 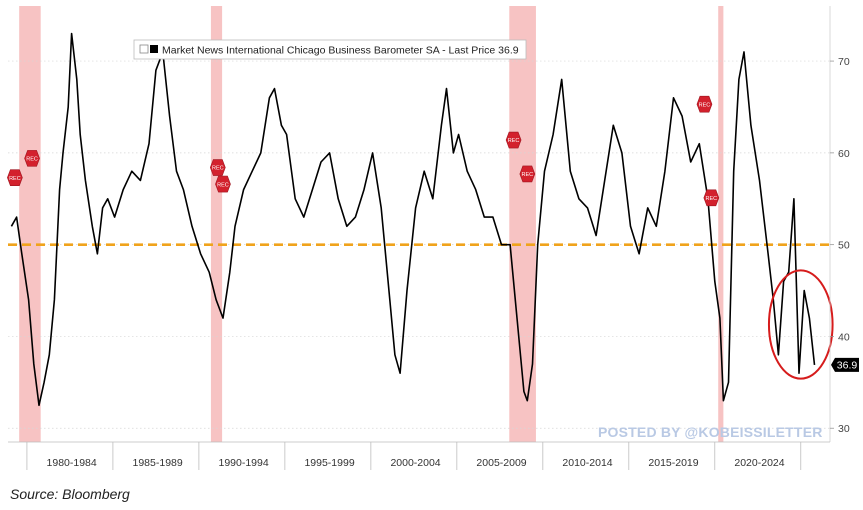 I want to click on y-tick-label: 30, so click(x=844, y=429).